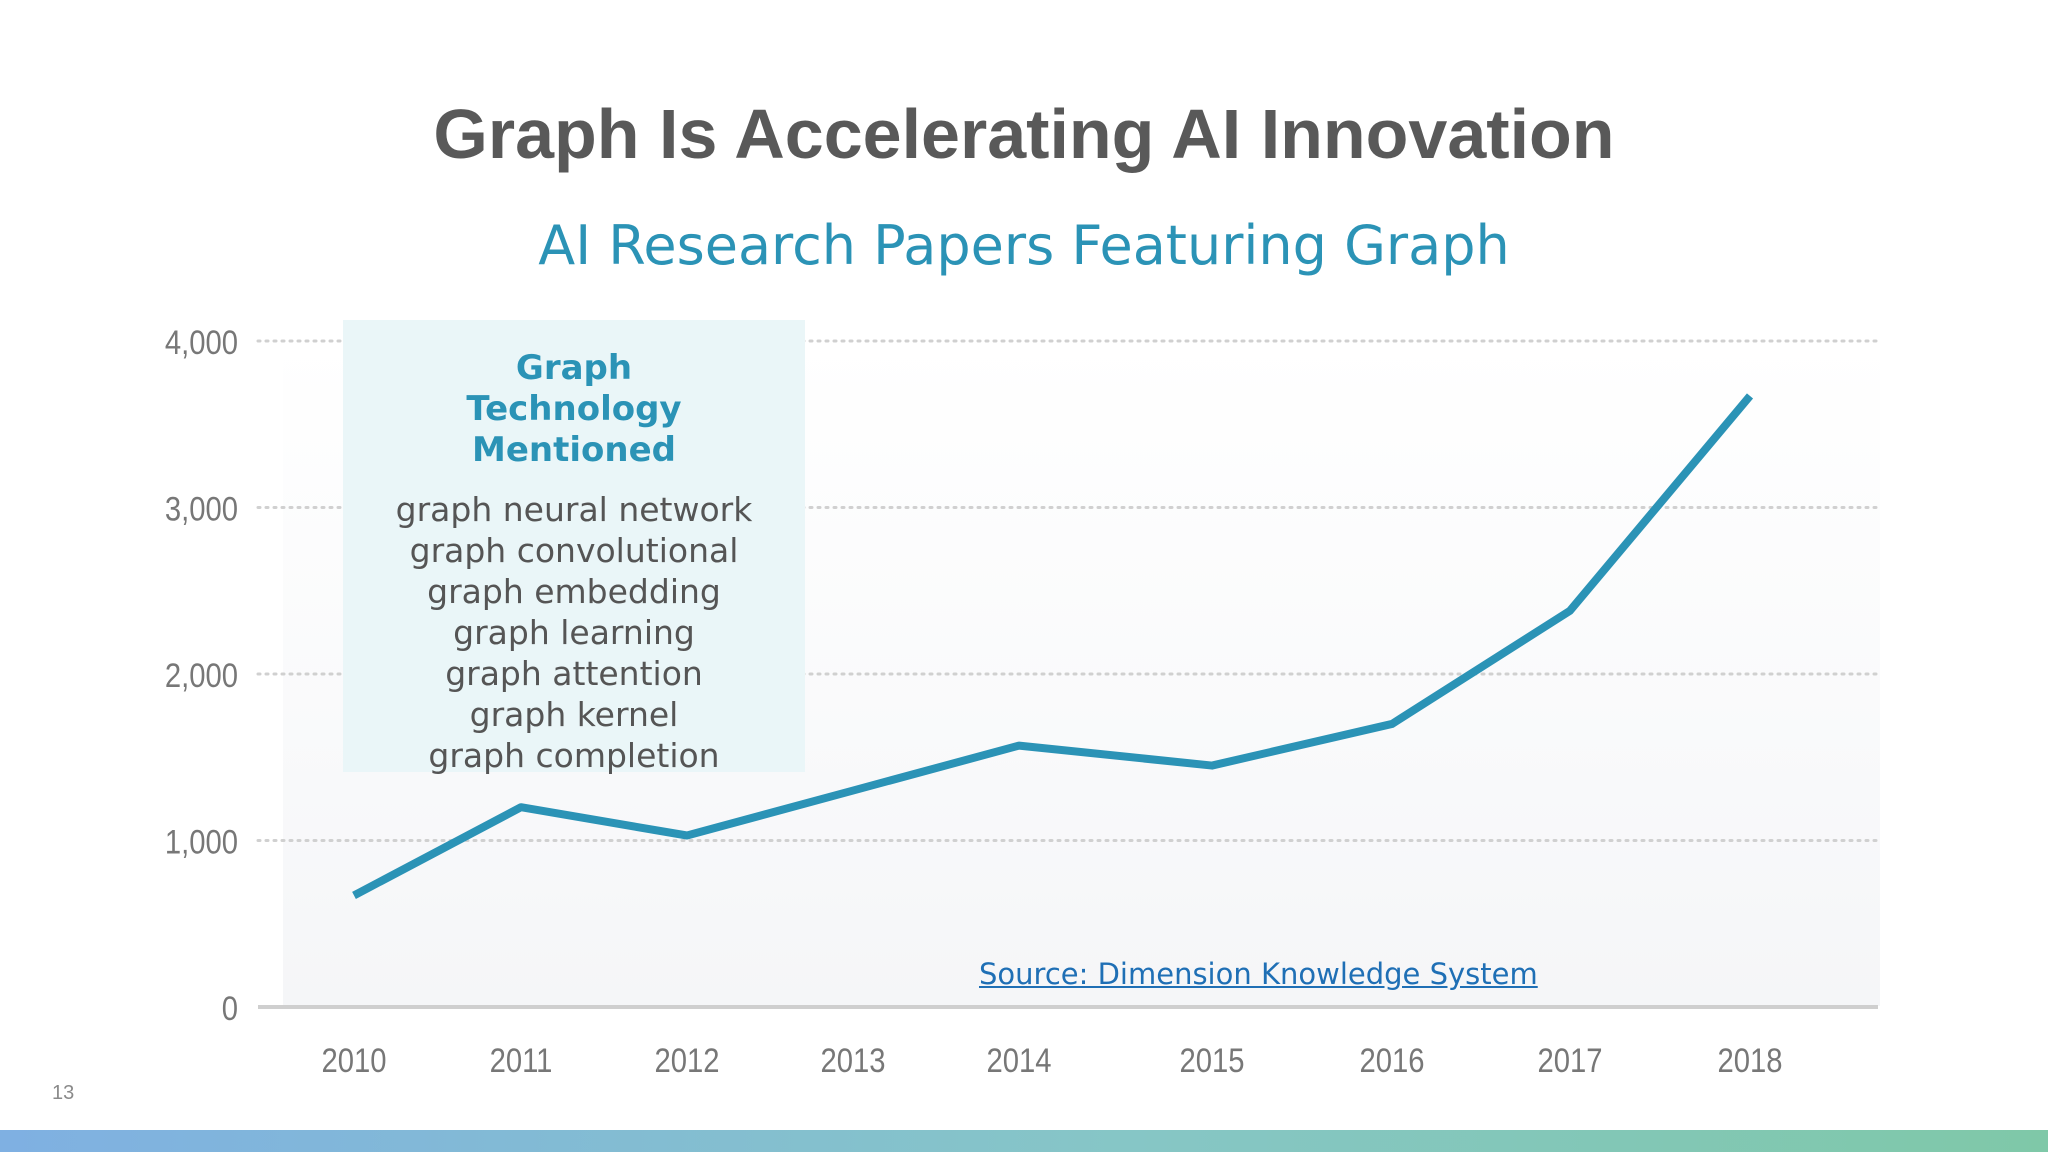 Image resolution: width=2048 pixels, height=1152 pixels. I want to click on legend-item: graph kernel, so click(574, 714).